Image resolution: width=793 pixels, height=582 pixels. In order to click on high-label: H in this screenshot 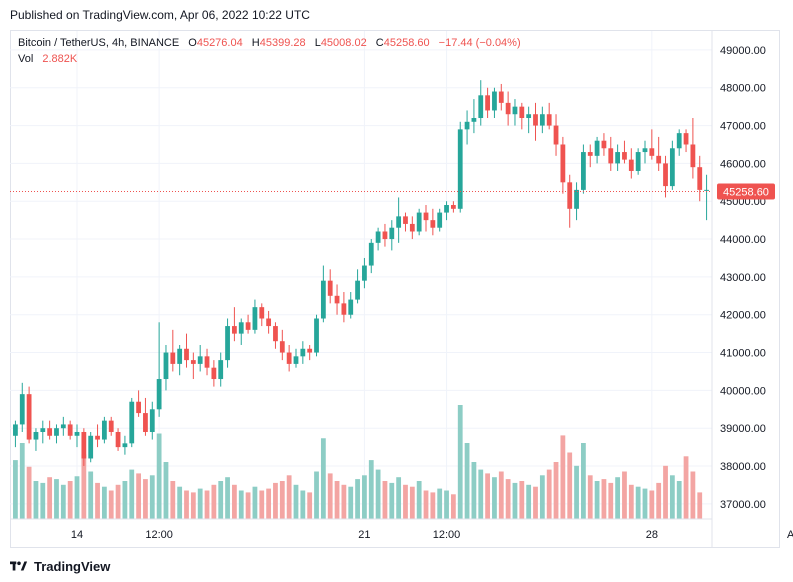, I will do `click(256, 43)`.